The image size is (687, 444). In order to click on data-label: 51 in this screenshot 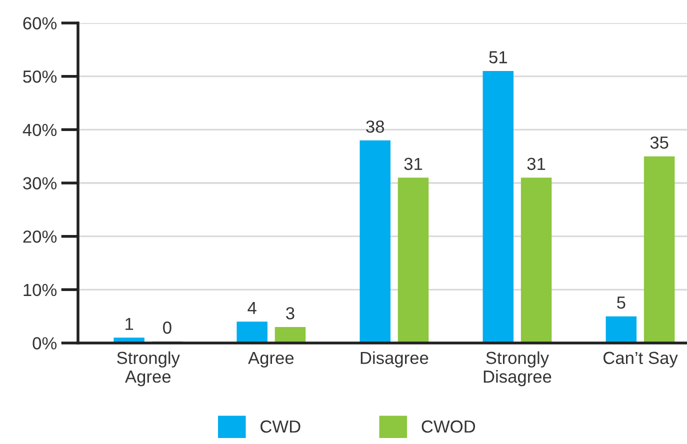, I will do `click(498, 57)`.